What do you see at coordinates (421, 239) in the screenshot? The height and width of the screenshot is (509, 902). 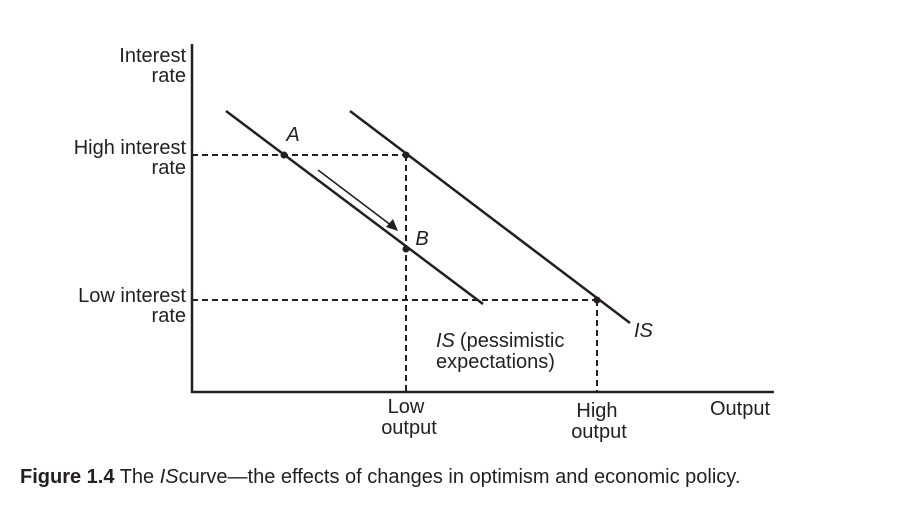 I see `point-b-label: B` at bounding box center [421, 239].